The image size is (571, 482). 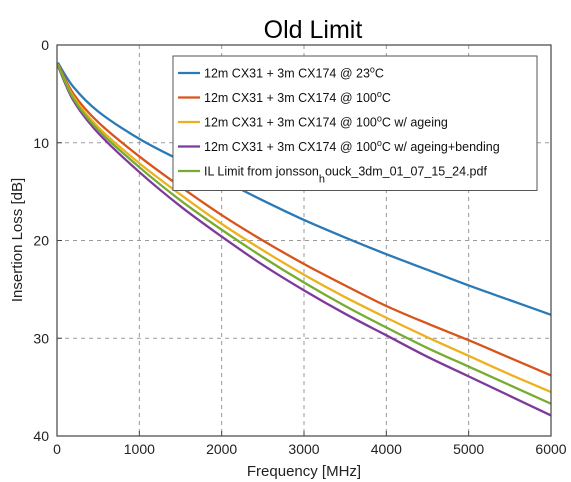 What do you see at coordinates (41, 436) in the screenshot?
I see `y-tick-label: 40` at bounding box center [41, 436].